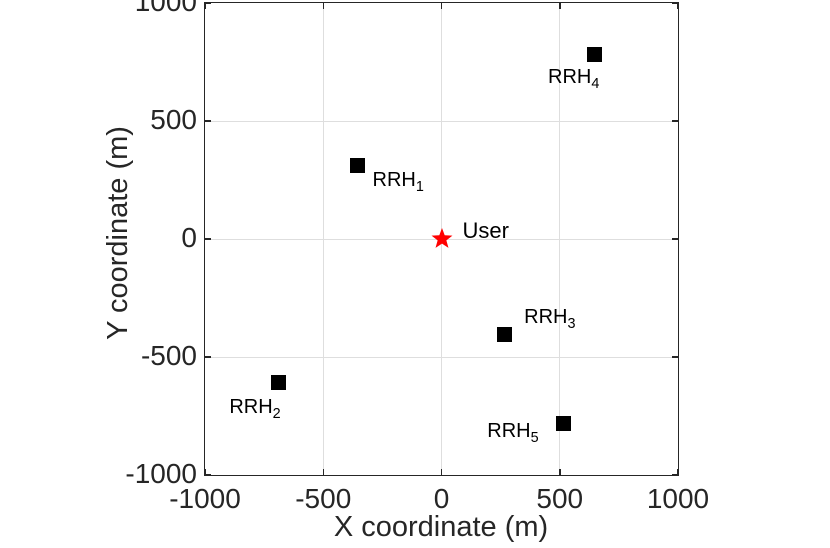 Image resolution: width=830 pixels, height=548 pixels. I want to click on point-label-text: User, so click(485, 230).